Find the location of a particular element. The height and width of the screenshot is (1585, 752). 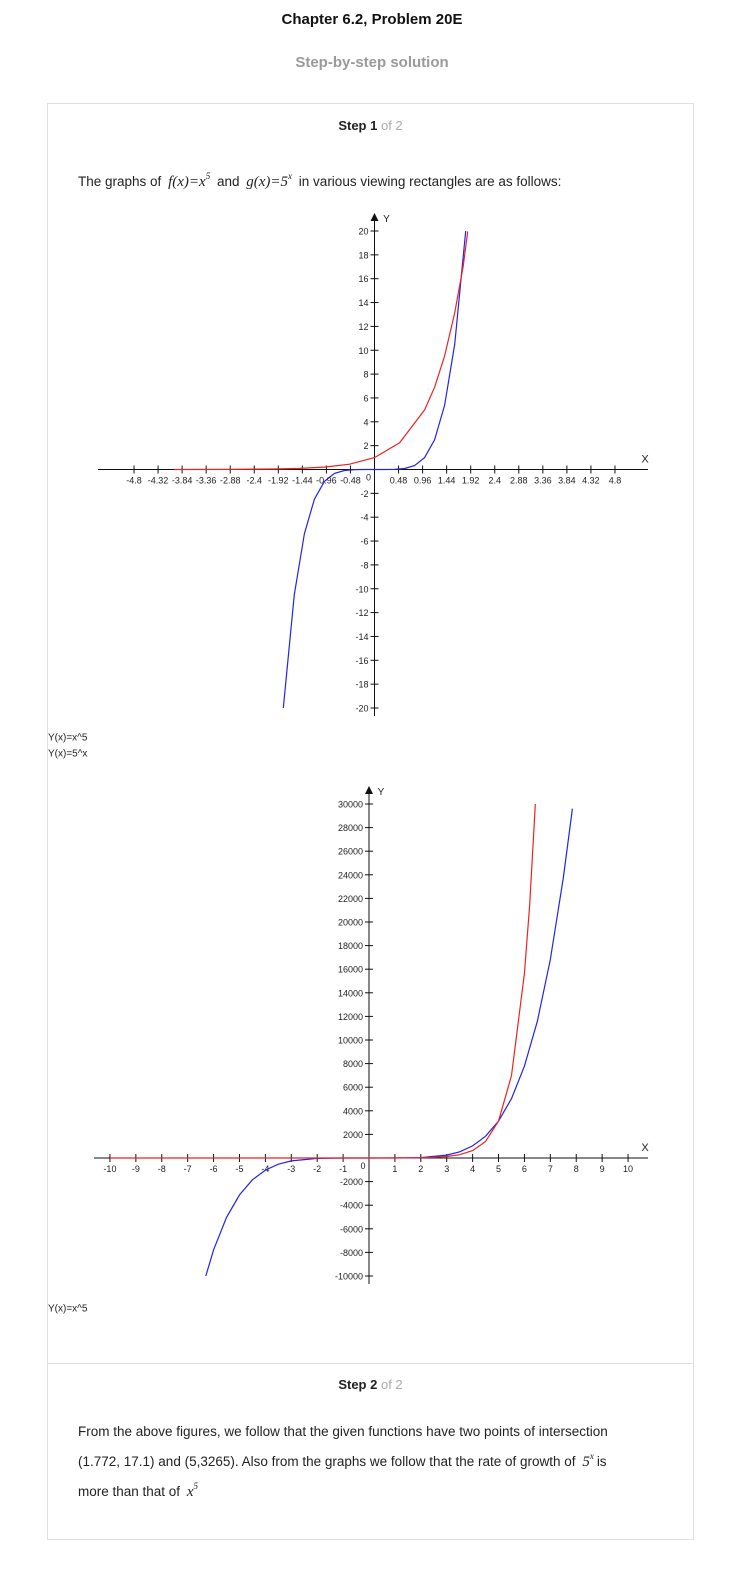

f-formula: f(x)=x5 is located at coordinates (189, 180).